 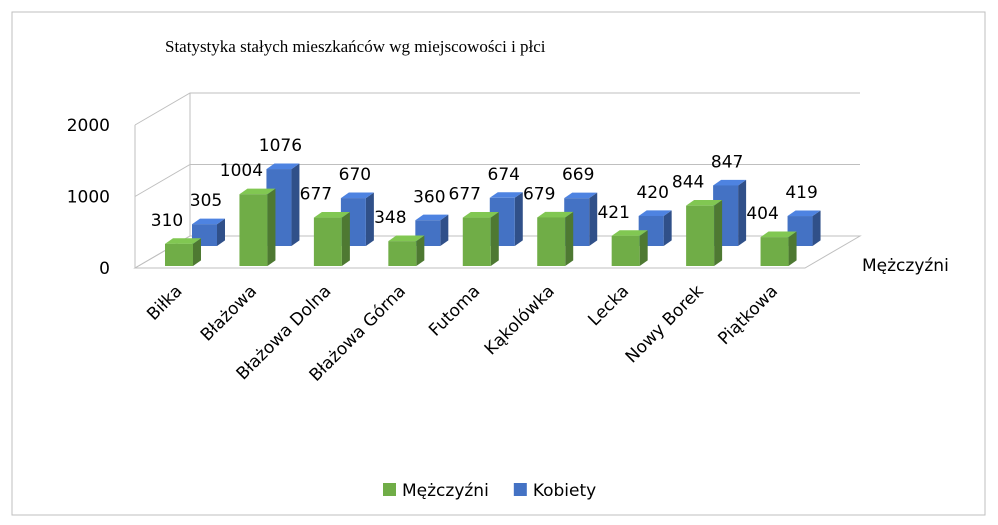 I want to click on value-label: 1076, so click(x=280, y=146).